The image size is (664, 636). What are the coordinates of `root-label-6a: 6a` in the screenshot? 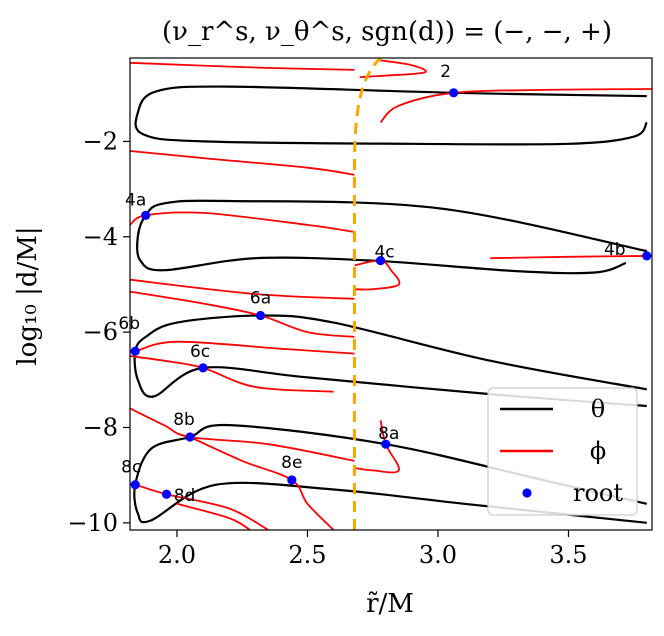 It's located at (260, 298).